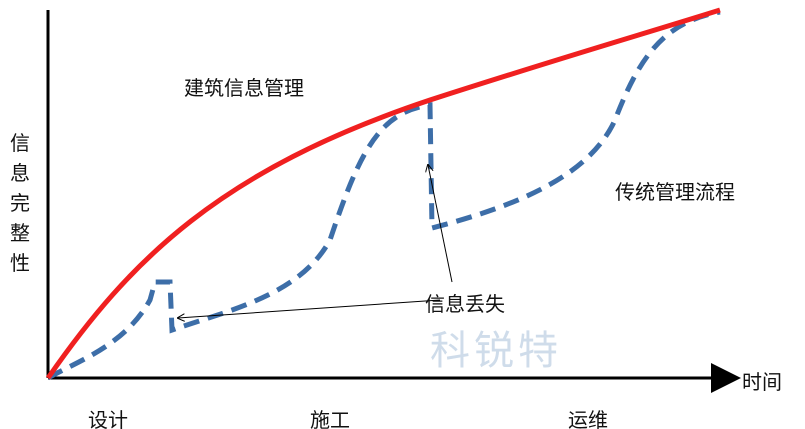 The width and height of the screenshot is (805, 429). Describe the element at coordinates (244, 88) in the screenshot. I see `curve-label: 建筑信息管理` at that location.